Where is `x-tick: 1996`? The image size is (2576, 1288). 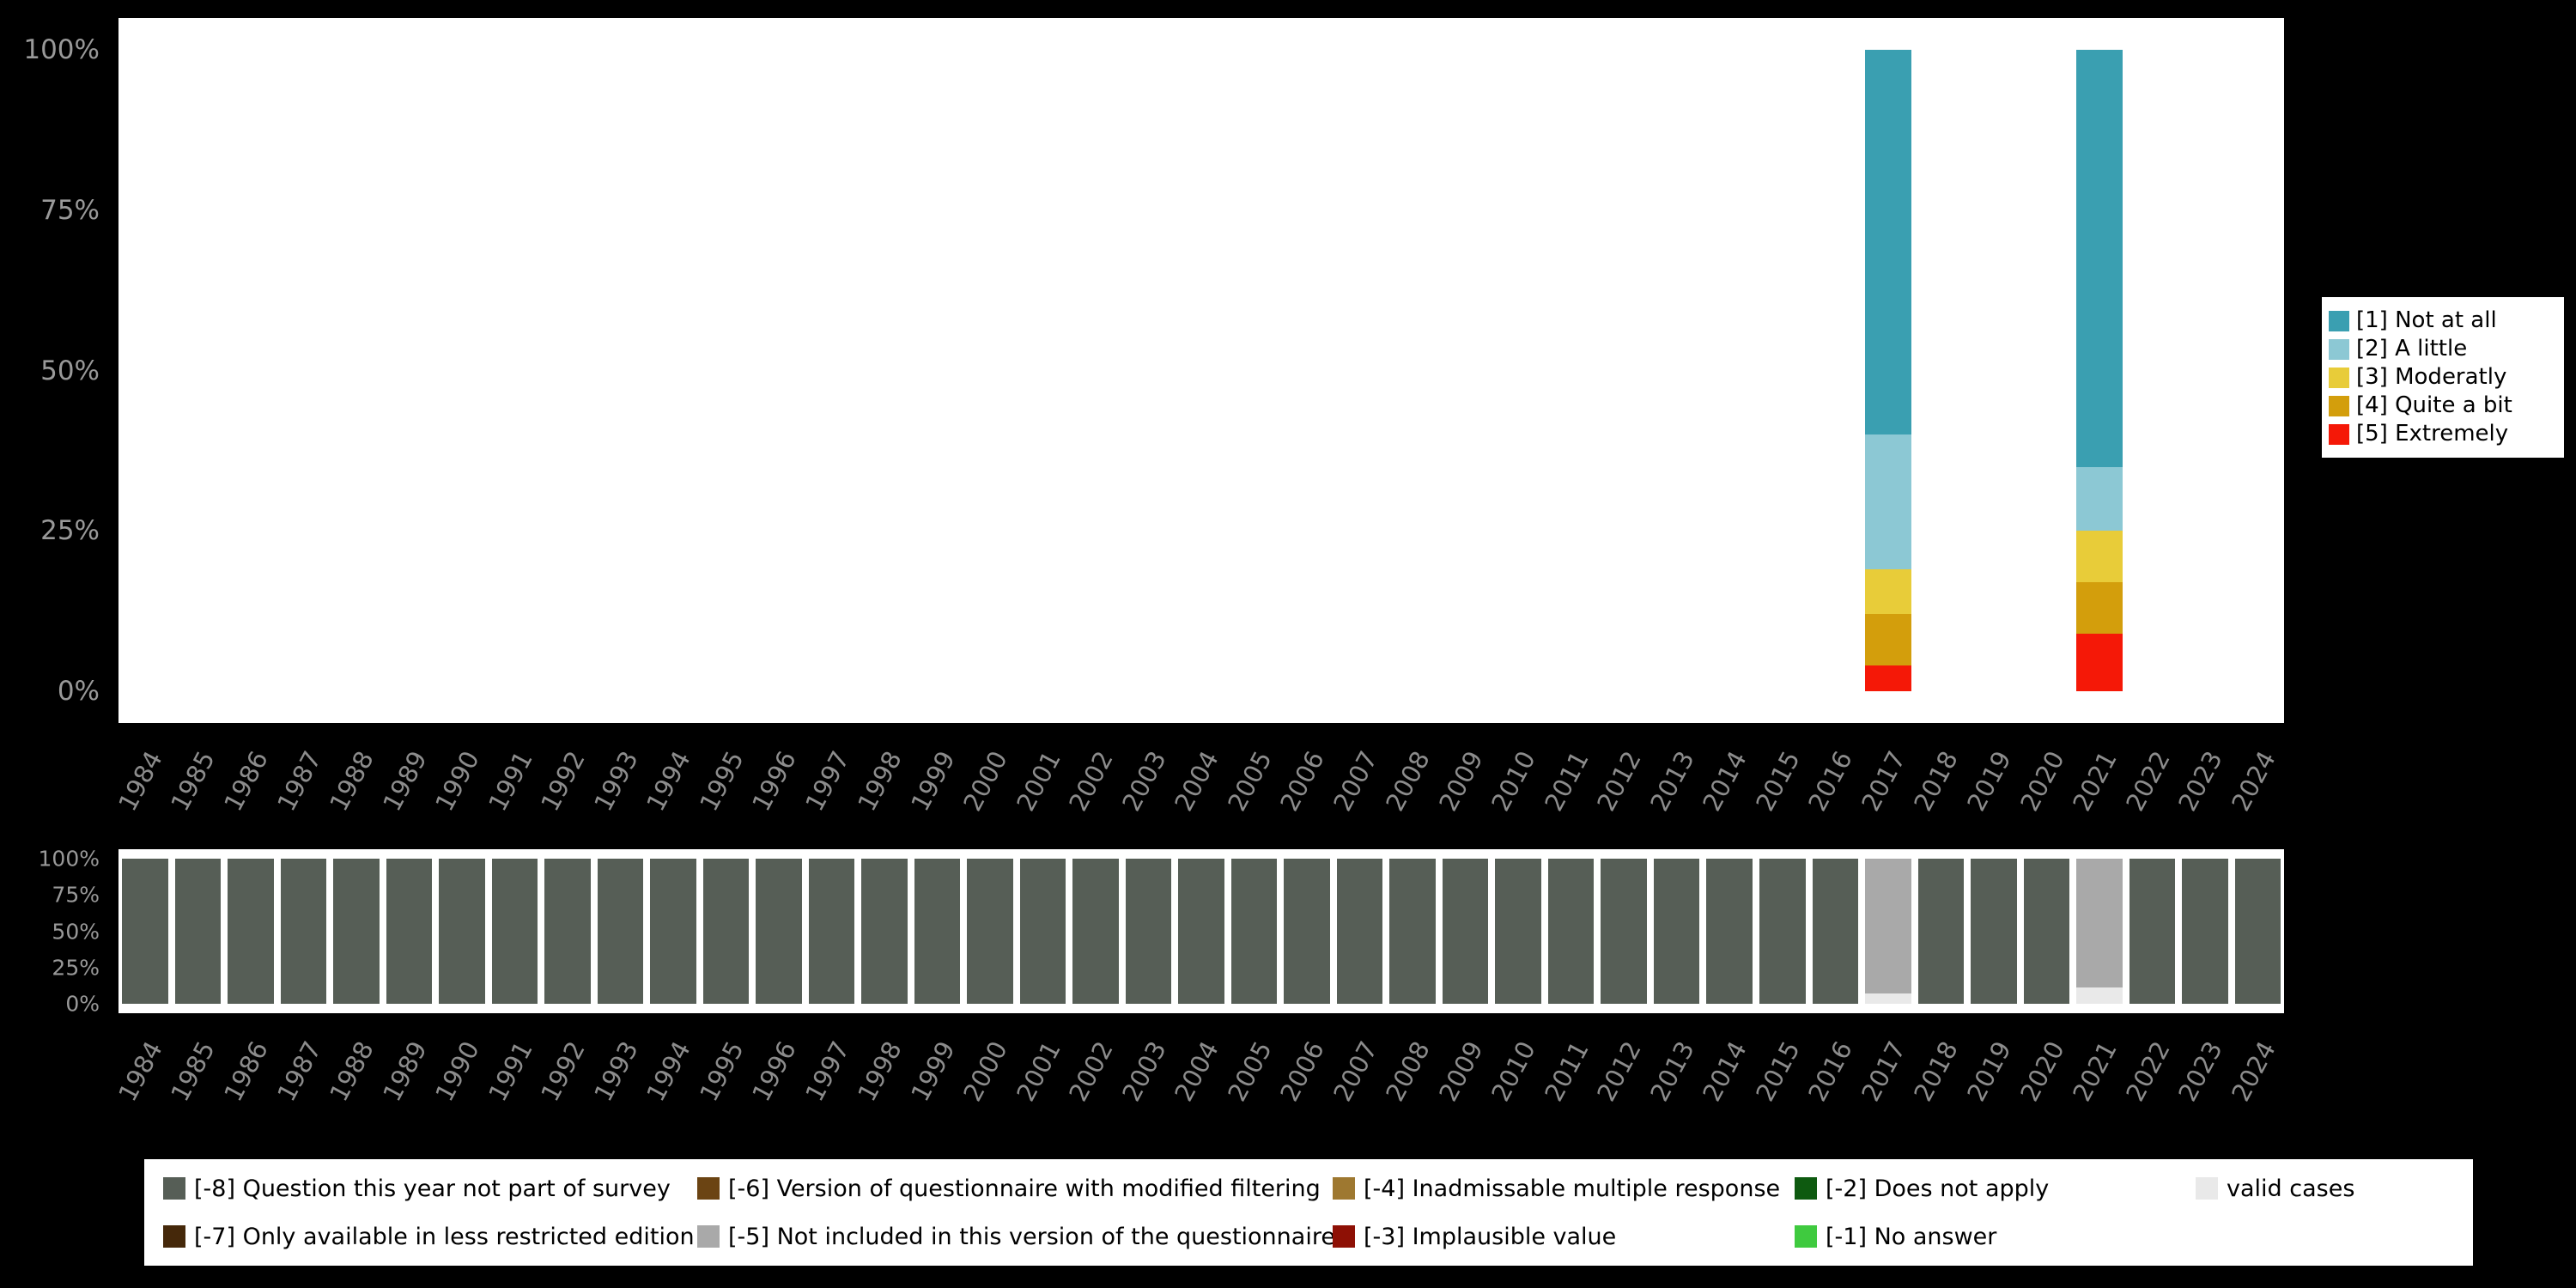 x-tick: 1996 is located at coordinates (775, 1079).